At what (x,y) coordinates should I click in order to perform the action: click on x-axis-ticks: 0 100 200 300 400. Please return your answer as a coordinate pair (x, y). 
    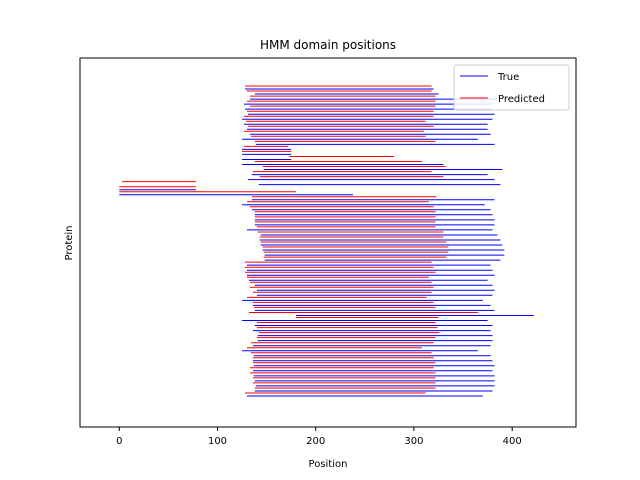
    Looking at the image, I should click on (319, 437).